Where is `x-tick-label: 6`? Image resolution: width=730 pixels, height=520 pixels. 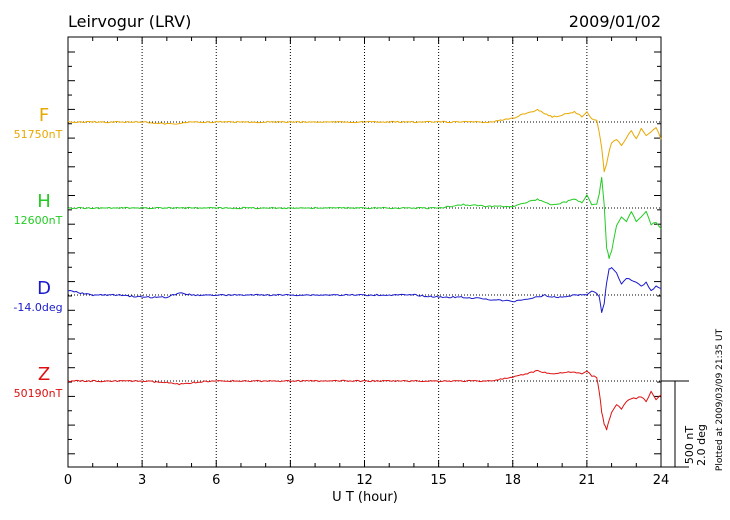
x-tick-label: 6 is located at coordinates (216, 480).